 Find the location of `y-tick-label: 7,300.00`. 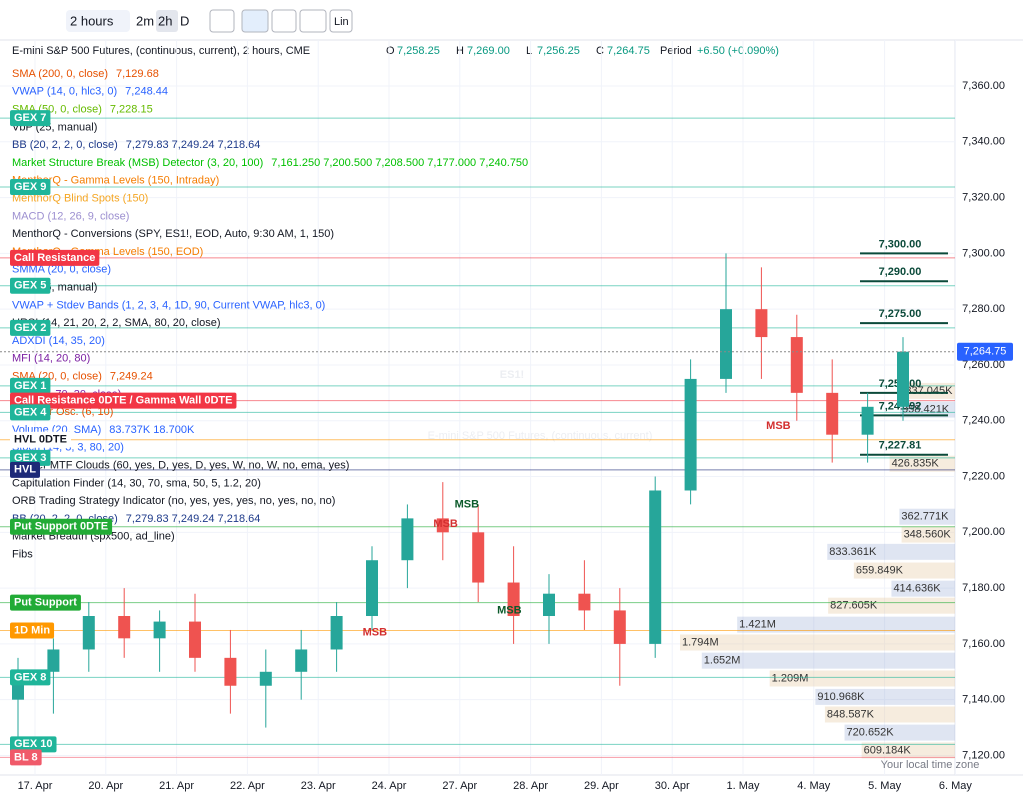

y-tick-label: 7,300.00 is located at coordinates (983, 253).